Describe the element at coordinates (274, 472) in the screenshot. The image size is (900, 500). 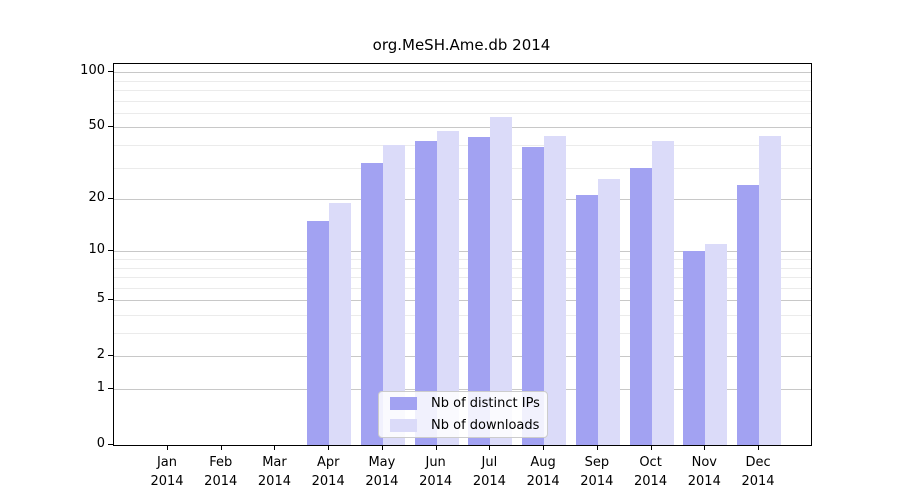
I see `x-tick-label-mar: Mar 2014` at that location.